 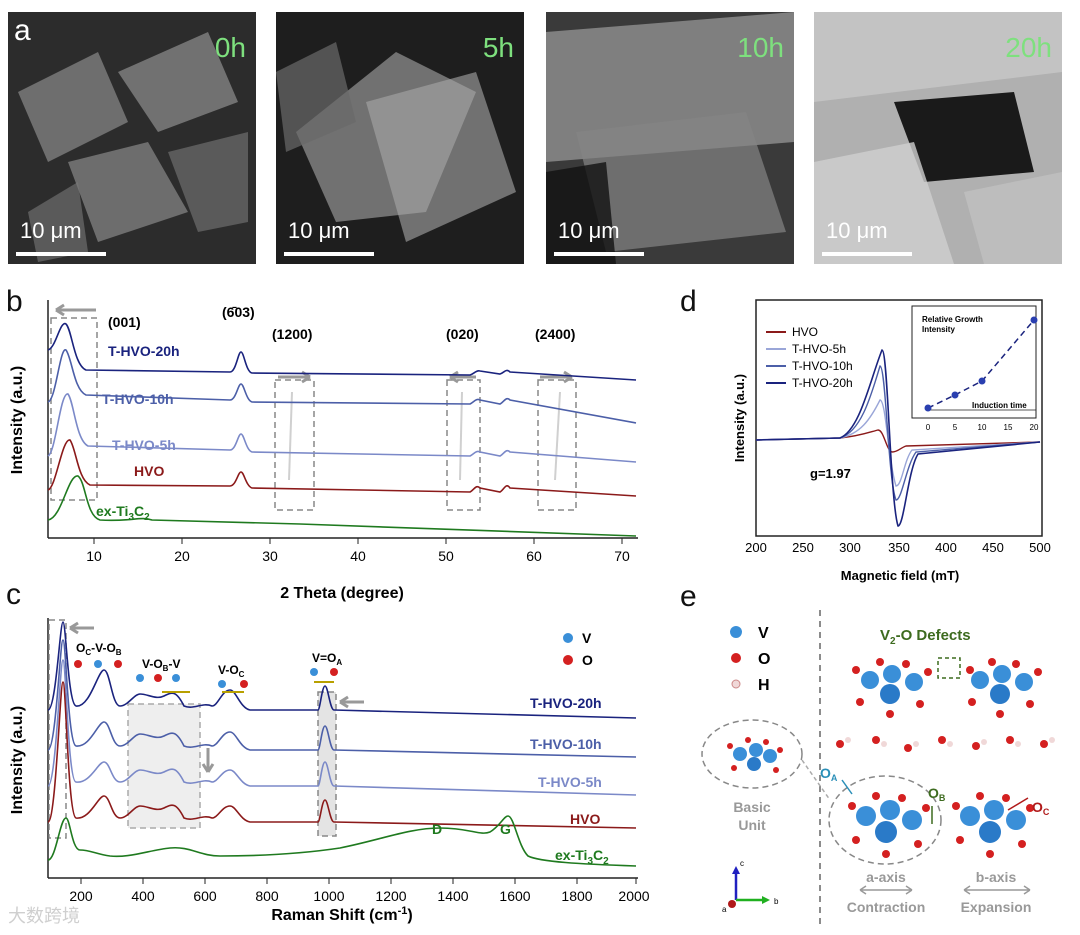 What do you see at coordinates (358, 556) in the screenshot?
I see `x-tick-label: 40` at bounding box center [358, 556].